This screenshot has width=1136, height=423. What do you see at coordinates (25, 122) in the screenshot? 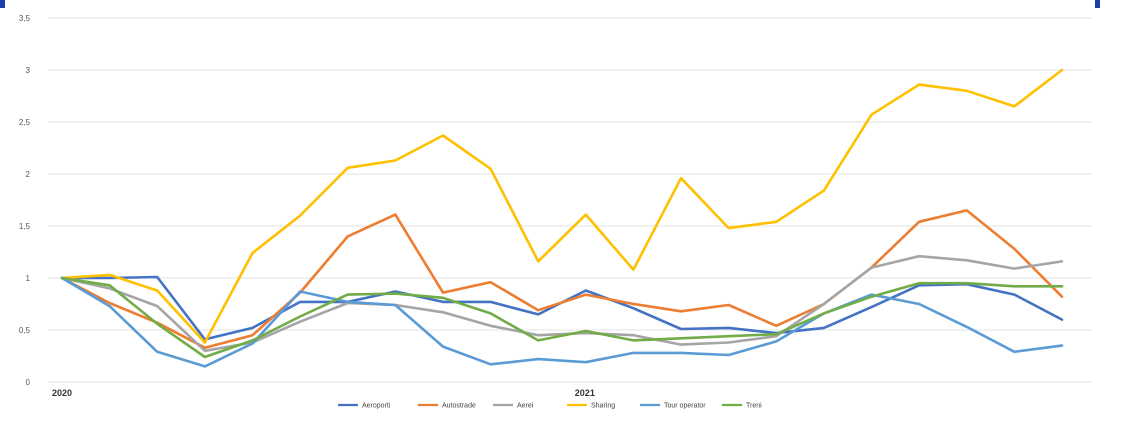
I see `y-tick-label: 2,5` at bounding box center [25, 122].